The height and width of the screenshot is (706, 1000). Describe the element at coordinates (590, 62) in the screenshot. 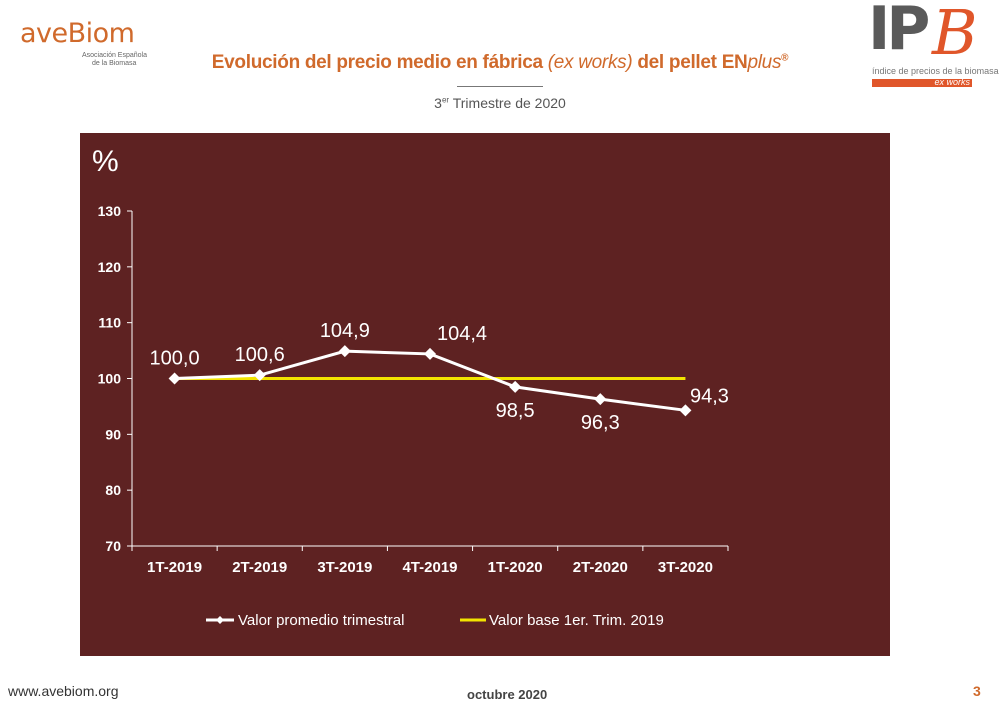

I see `title-italic: (ex works)` at that location.